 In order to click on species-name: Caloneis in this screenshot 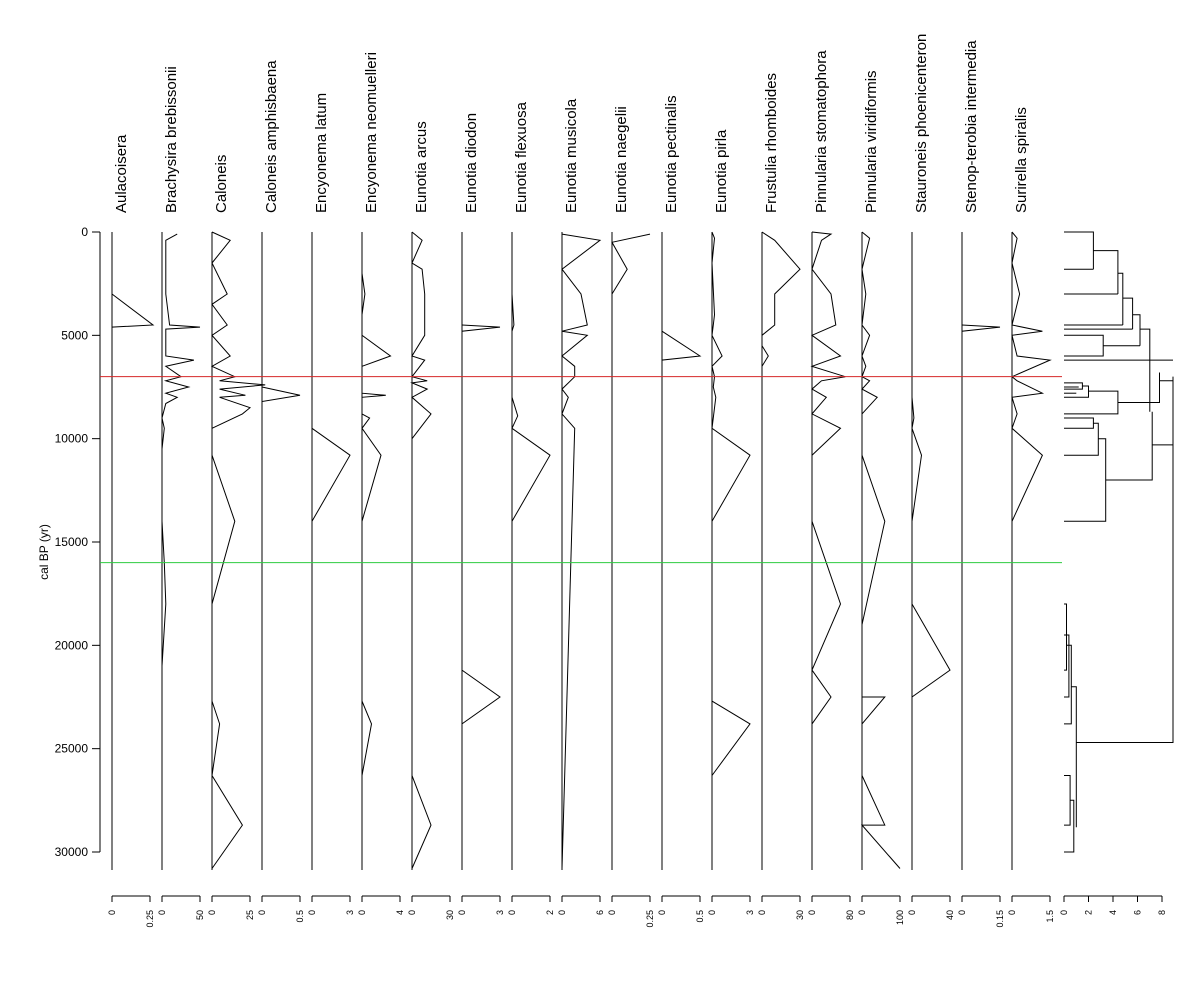, I will do `click(221, 184)`.